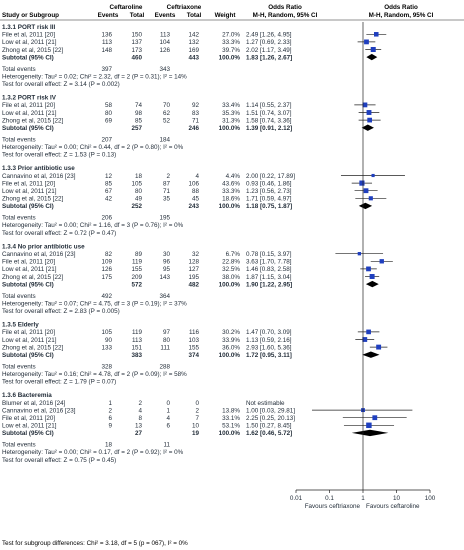 This screenshot has width=464, height=550. What do you see at coordinates (197, 176) in the screenshot?
I see `total-ceftriaxone: 4` at bounding box center [197, 176].